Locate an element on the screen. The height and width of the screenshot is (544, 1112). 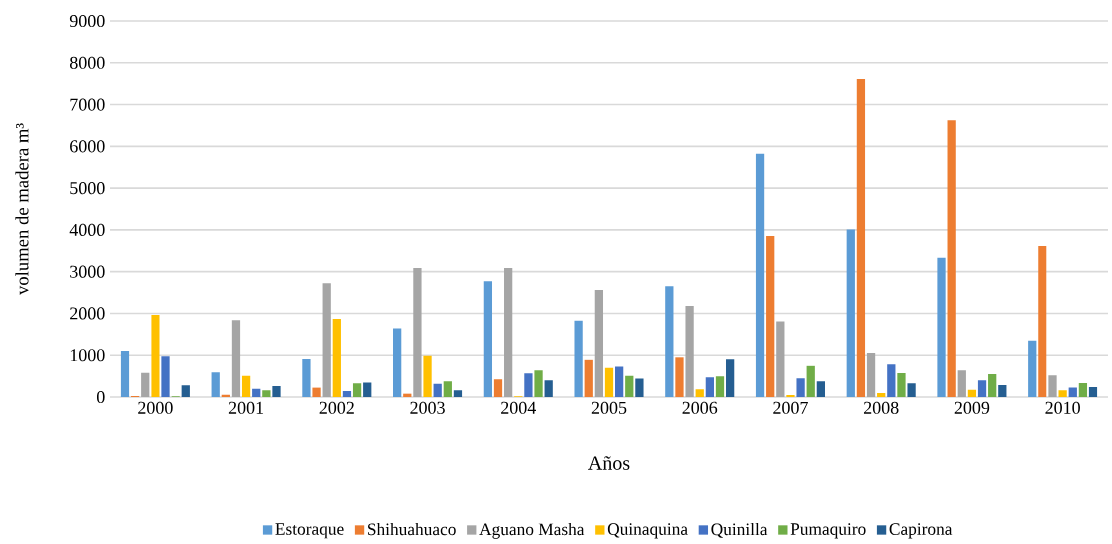
y-tick-label: 4000 is located at coordinates (87, 229).